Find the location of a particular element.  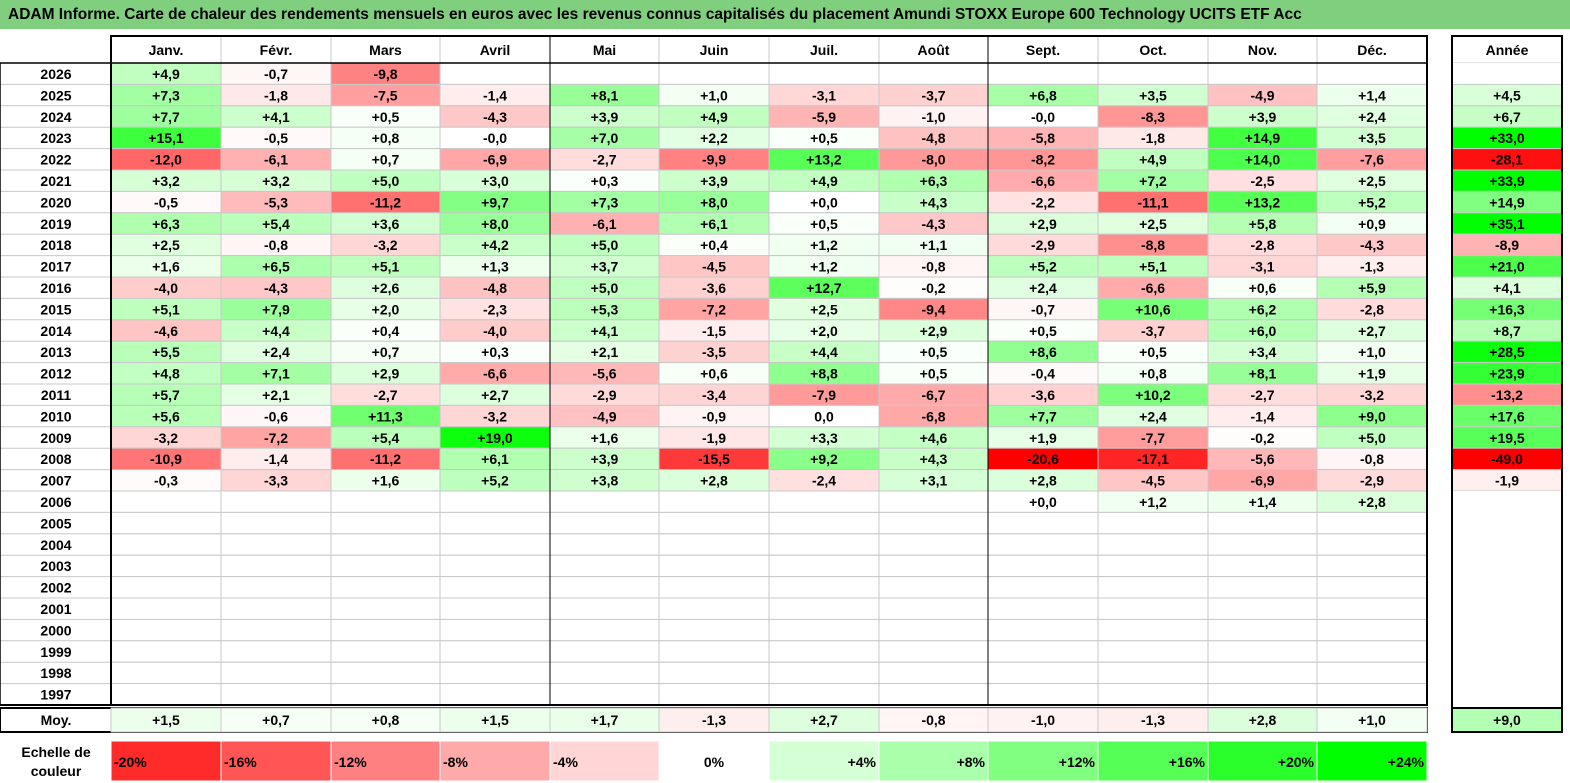

year-label-2010: 2010 is located at coordinates (55, 416).